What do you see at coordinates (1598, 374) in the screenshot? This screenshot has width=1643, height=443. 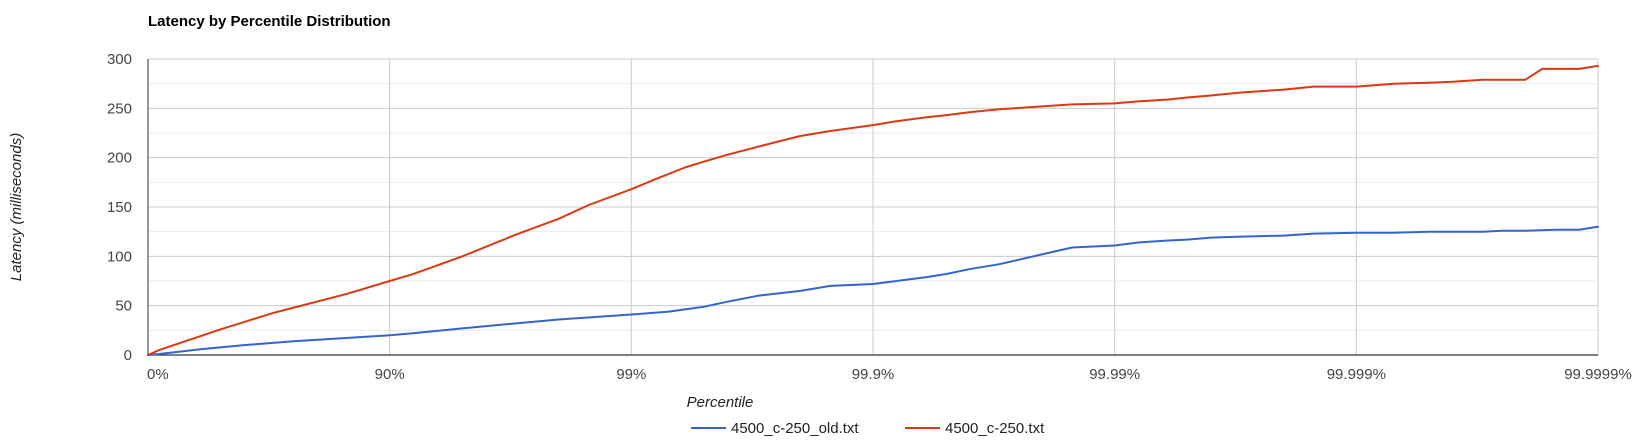 I see `x-tick-label: 99.9999%` at bounding box center [1598, 374].